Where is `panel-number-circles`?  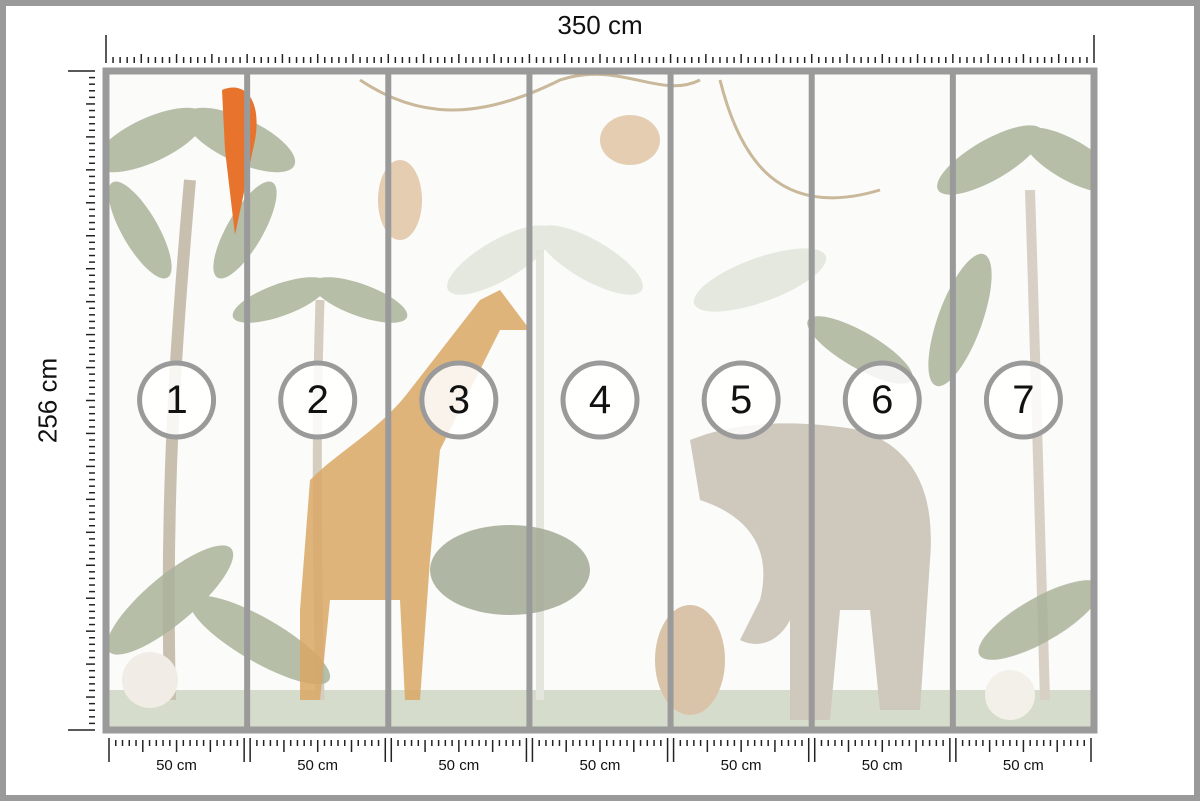 panel-number-circles is located at coordinates (600, 400).